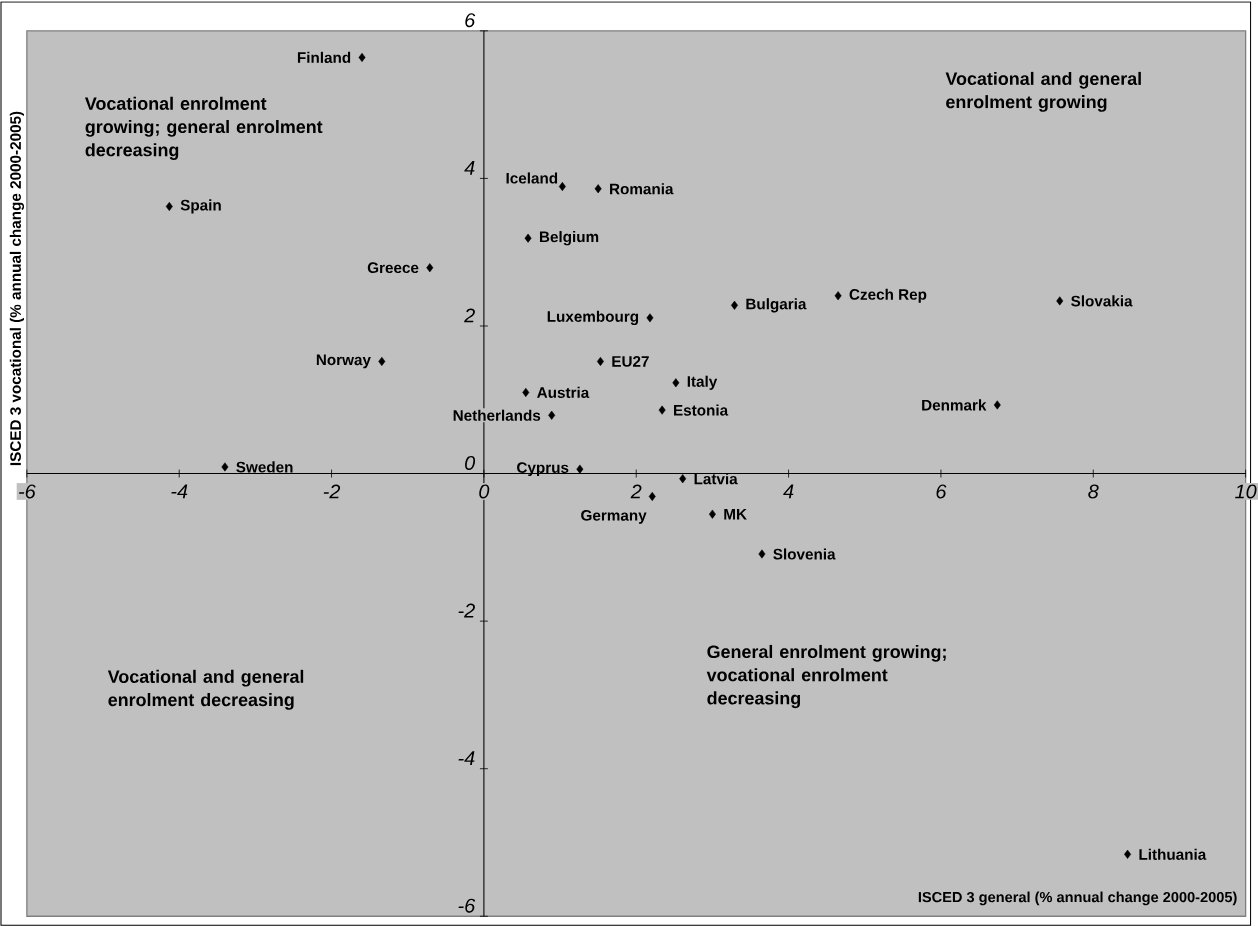 The width and height of the screenshot is (1258, 926). What do you see at coordinates (470, 20) in the screenshot?
I see `y-tick-label: 6` at bounding box center [470, 20].